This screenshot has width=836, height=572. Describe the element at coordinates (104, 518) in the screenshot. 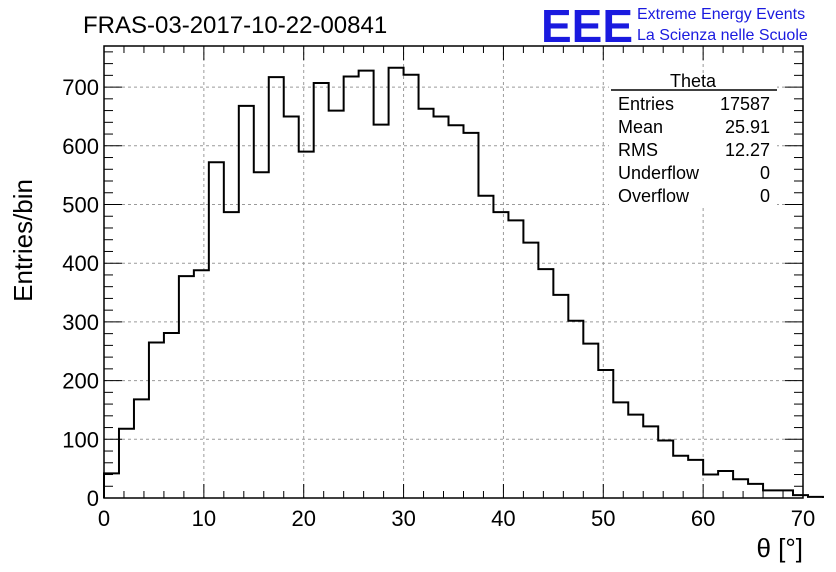

I see `x-tick-label: 0` at that location.